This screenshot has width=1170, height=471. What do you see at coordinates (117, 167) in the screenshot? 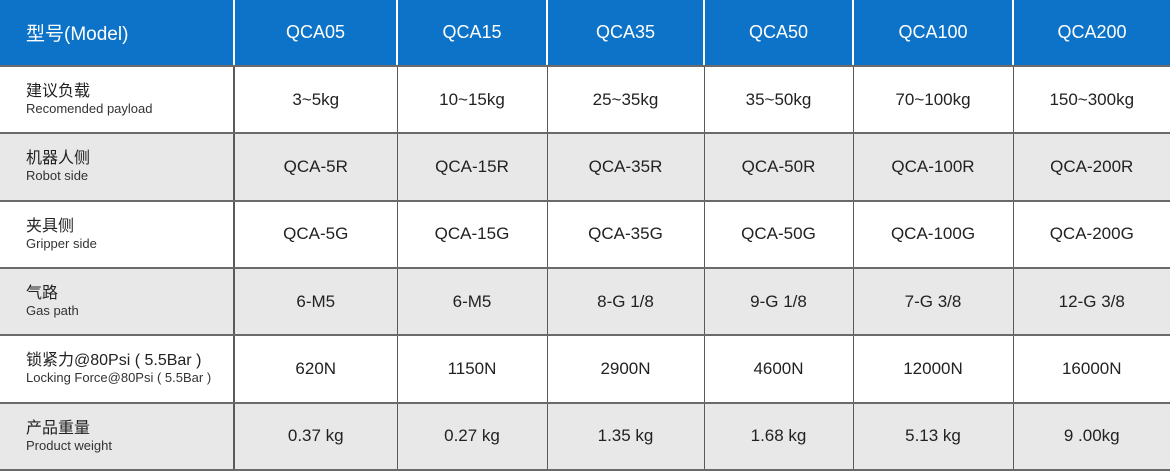
I see `row-label: 机器人侧 Robot side` at bounding box center [117, 167].